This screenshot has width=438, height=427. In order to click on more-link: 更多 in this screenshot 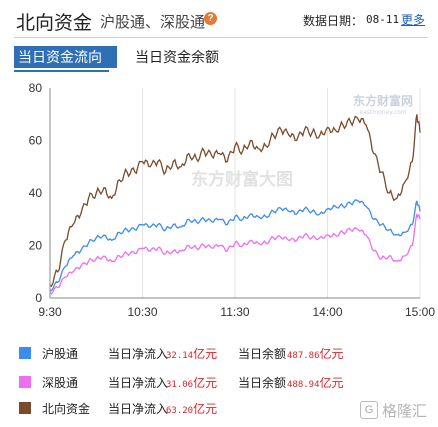, I will do `click(413, 20)`.